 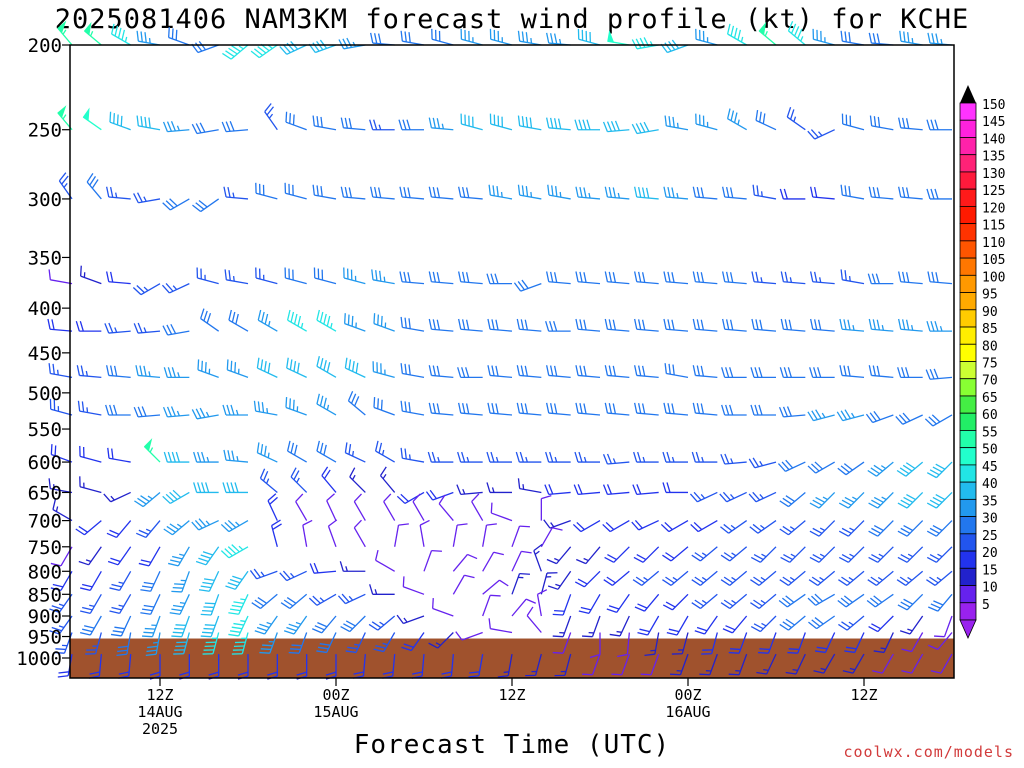 I want to click on colorbar-label: 5, so click(x=986, y=605).